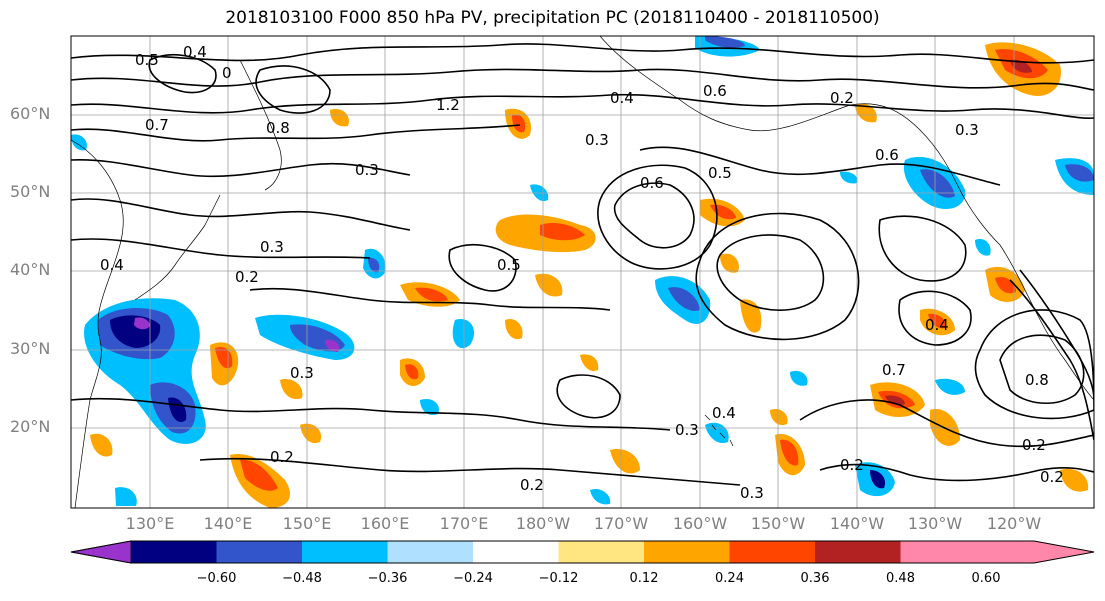 The height and width of the screenshot is (601, 1105). What do you see at coordinates (157, 125) in the screenshot?
I see `contour-label: 0.7` at bounding box center [157, 125].